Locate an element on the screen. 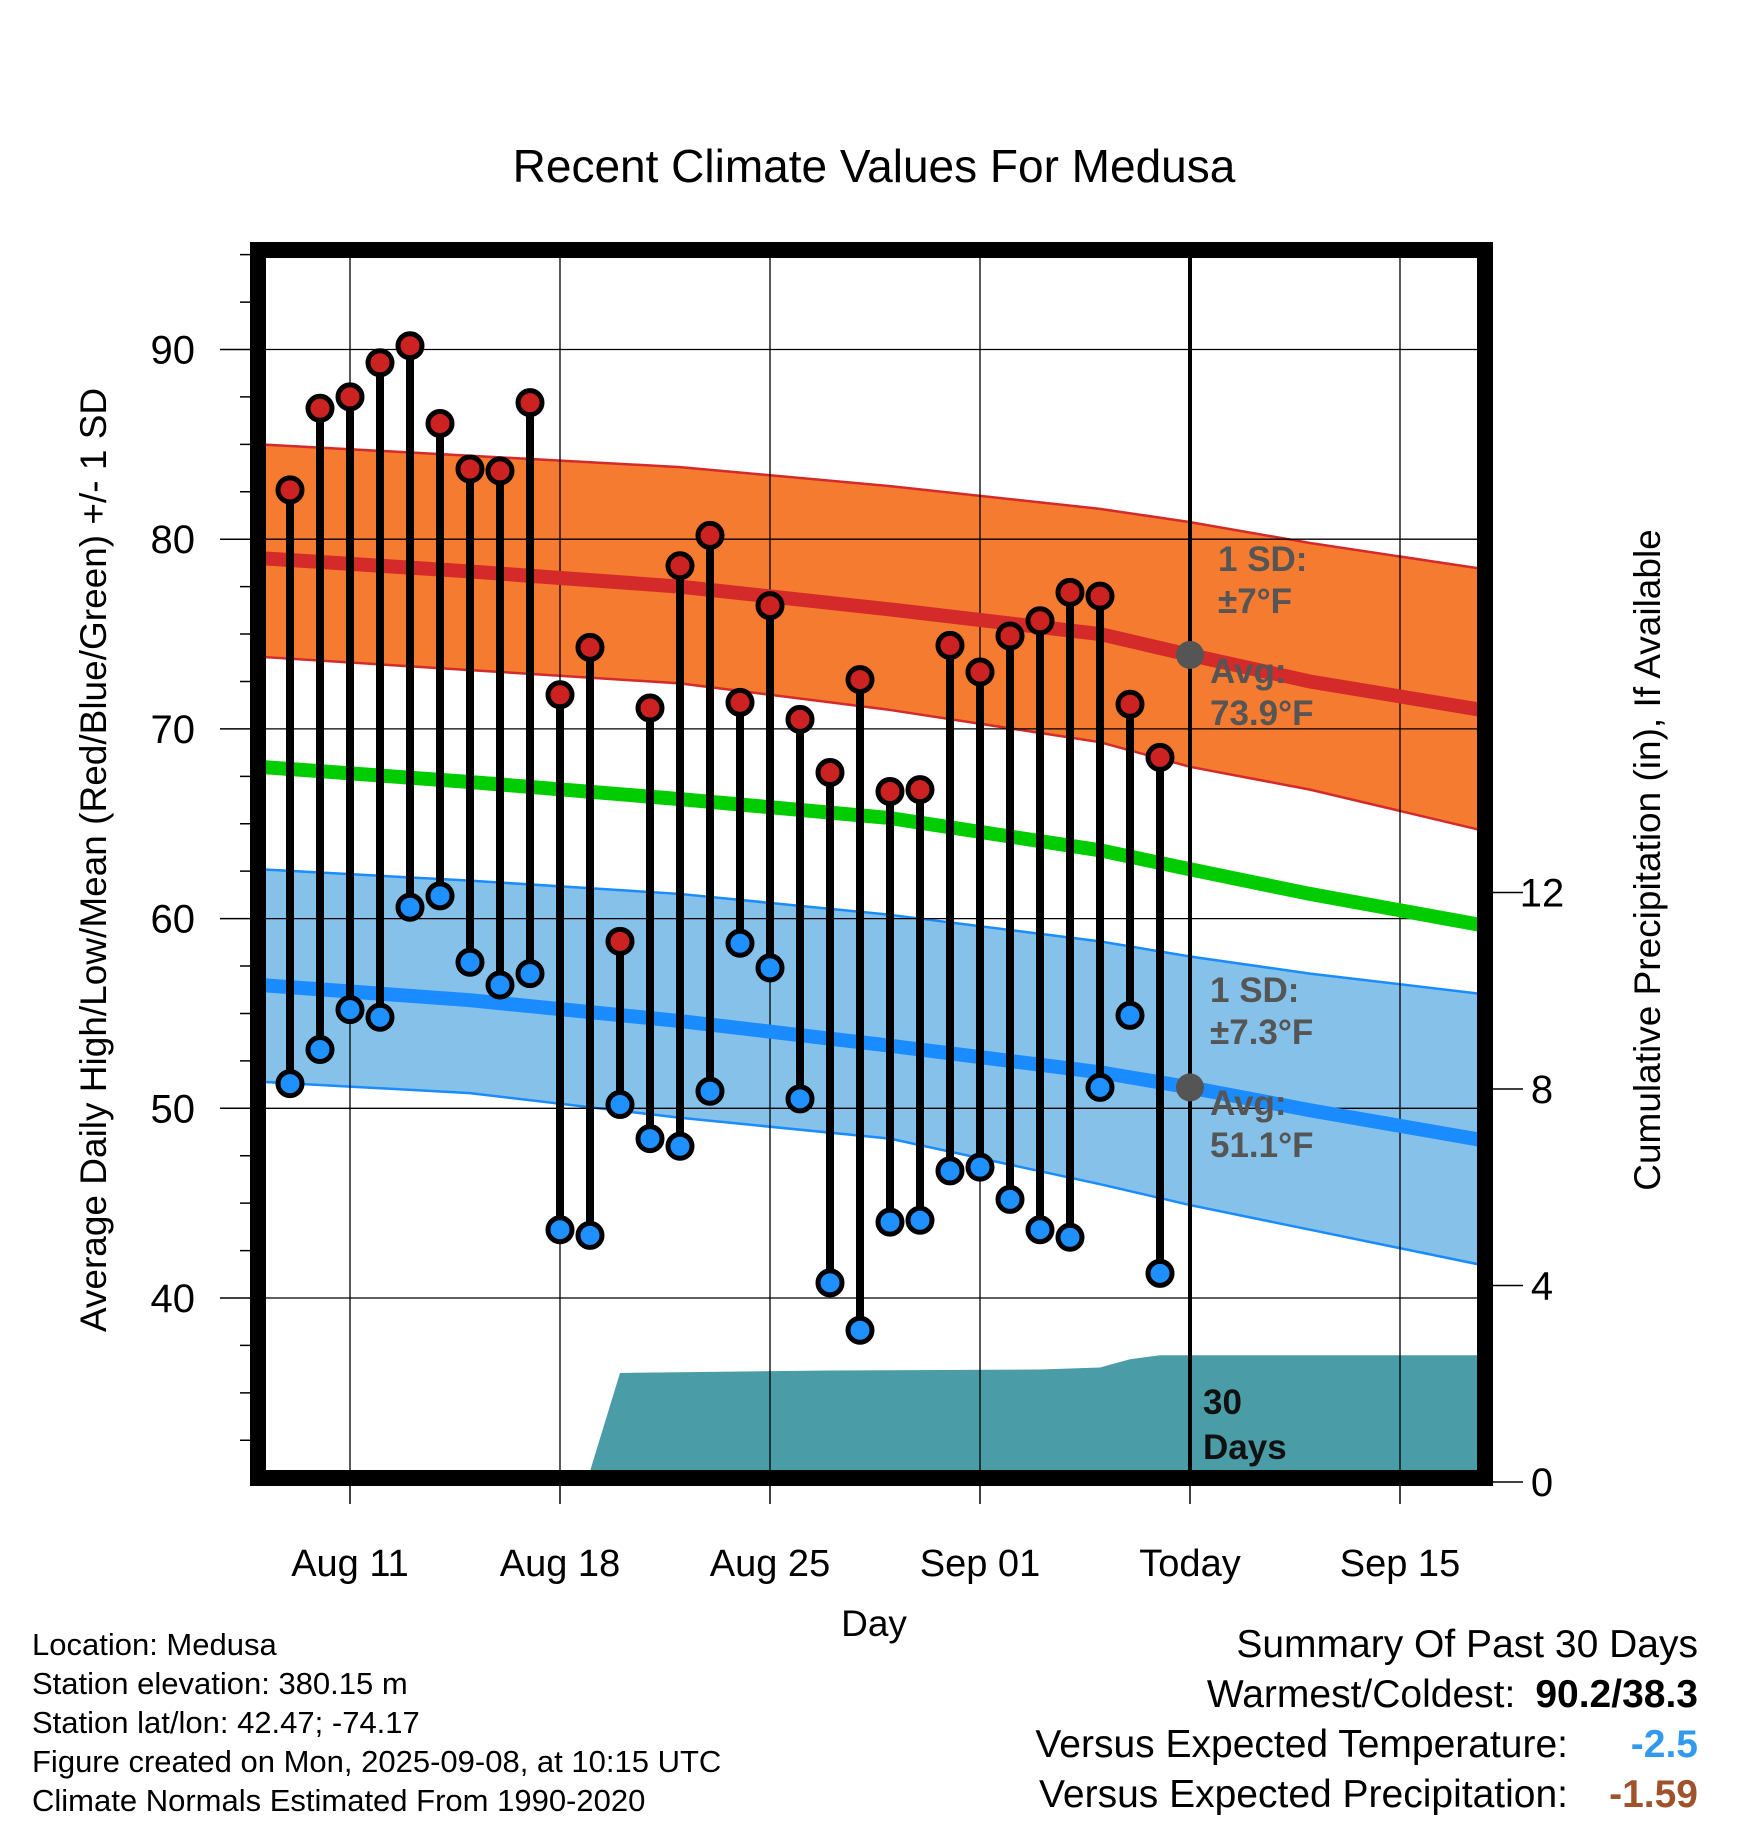 This screenshot has height=1828, width=1748. y-tick-label: 40 is located at coordinates (173, 1299).